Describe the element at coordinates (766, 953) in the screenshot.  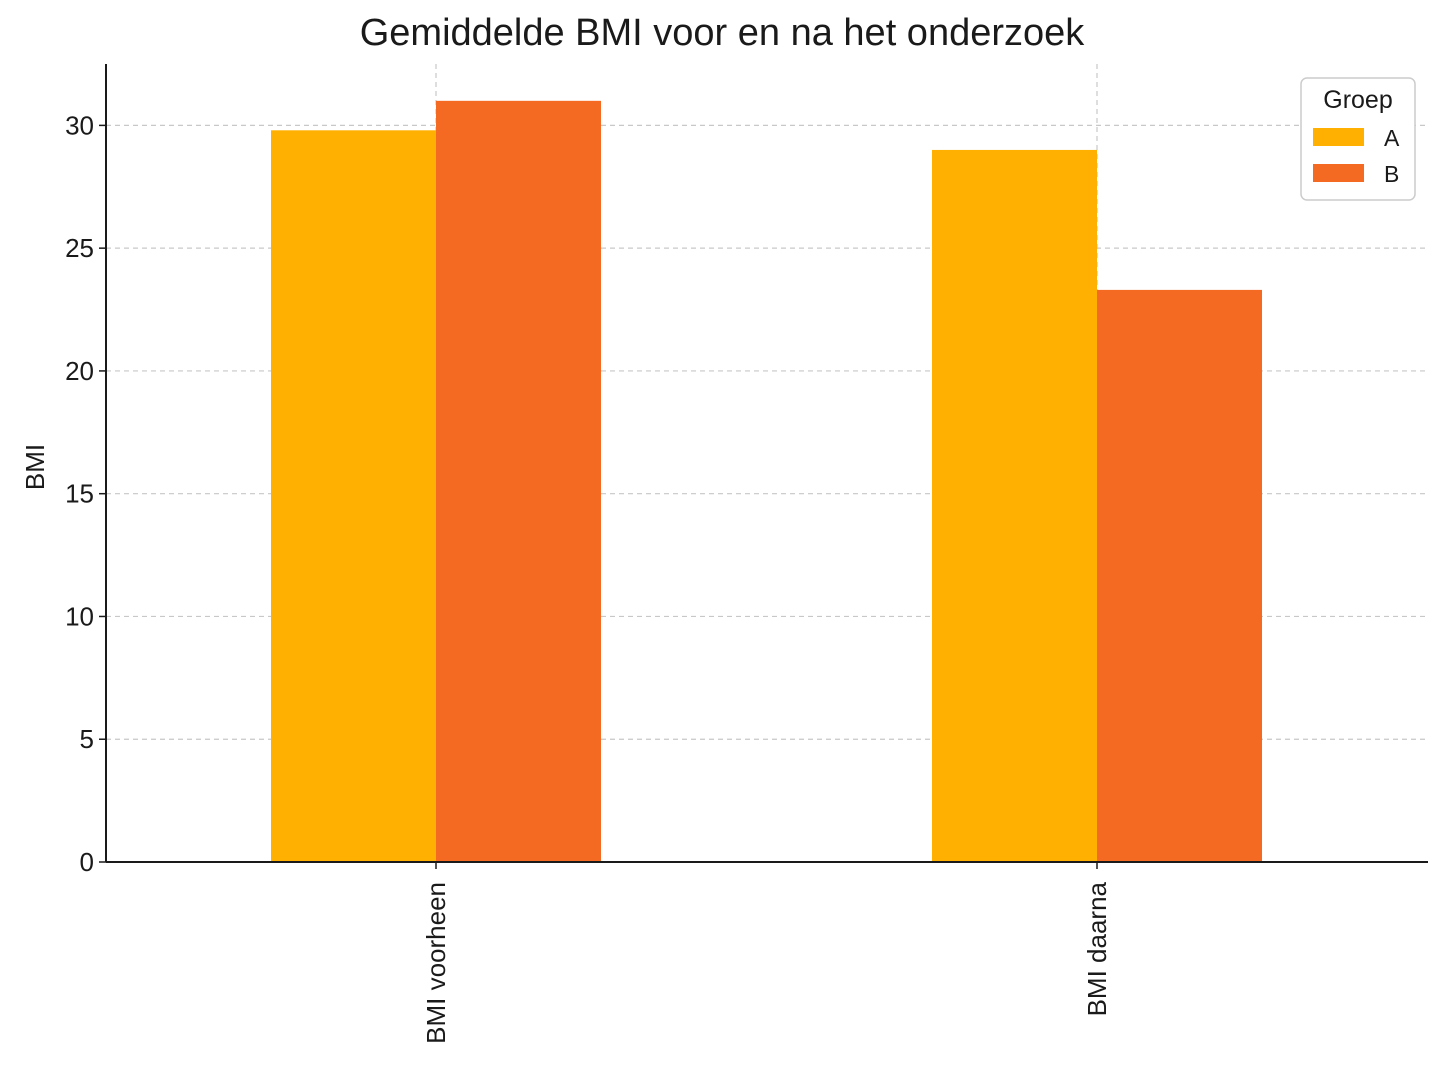
I see `x-ticks: BMI voorheen BMI daarna` at that location.